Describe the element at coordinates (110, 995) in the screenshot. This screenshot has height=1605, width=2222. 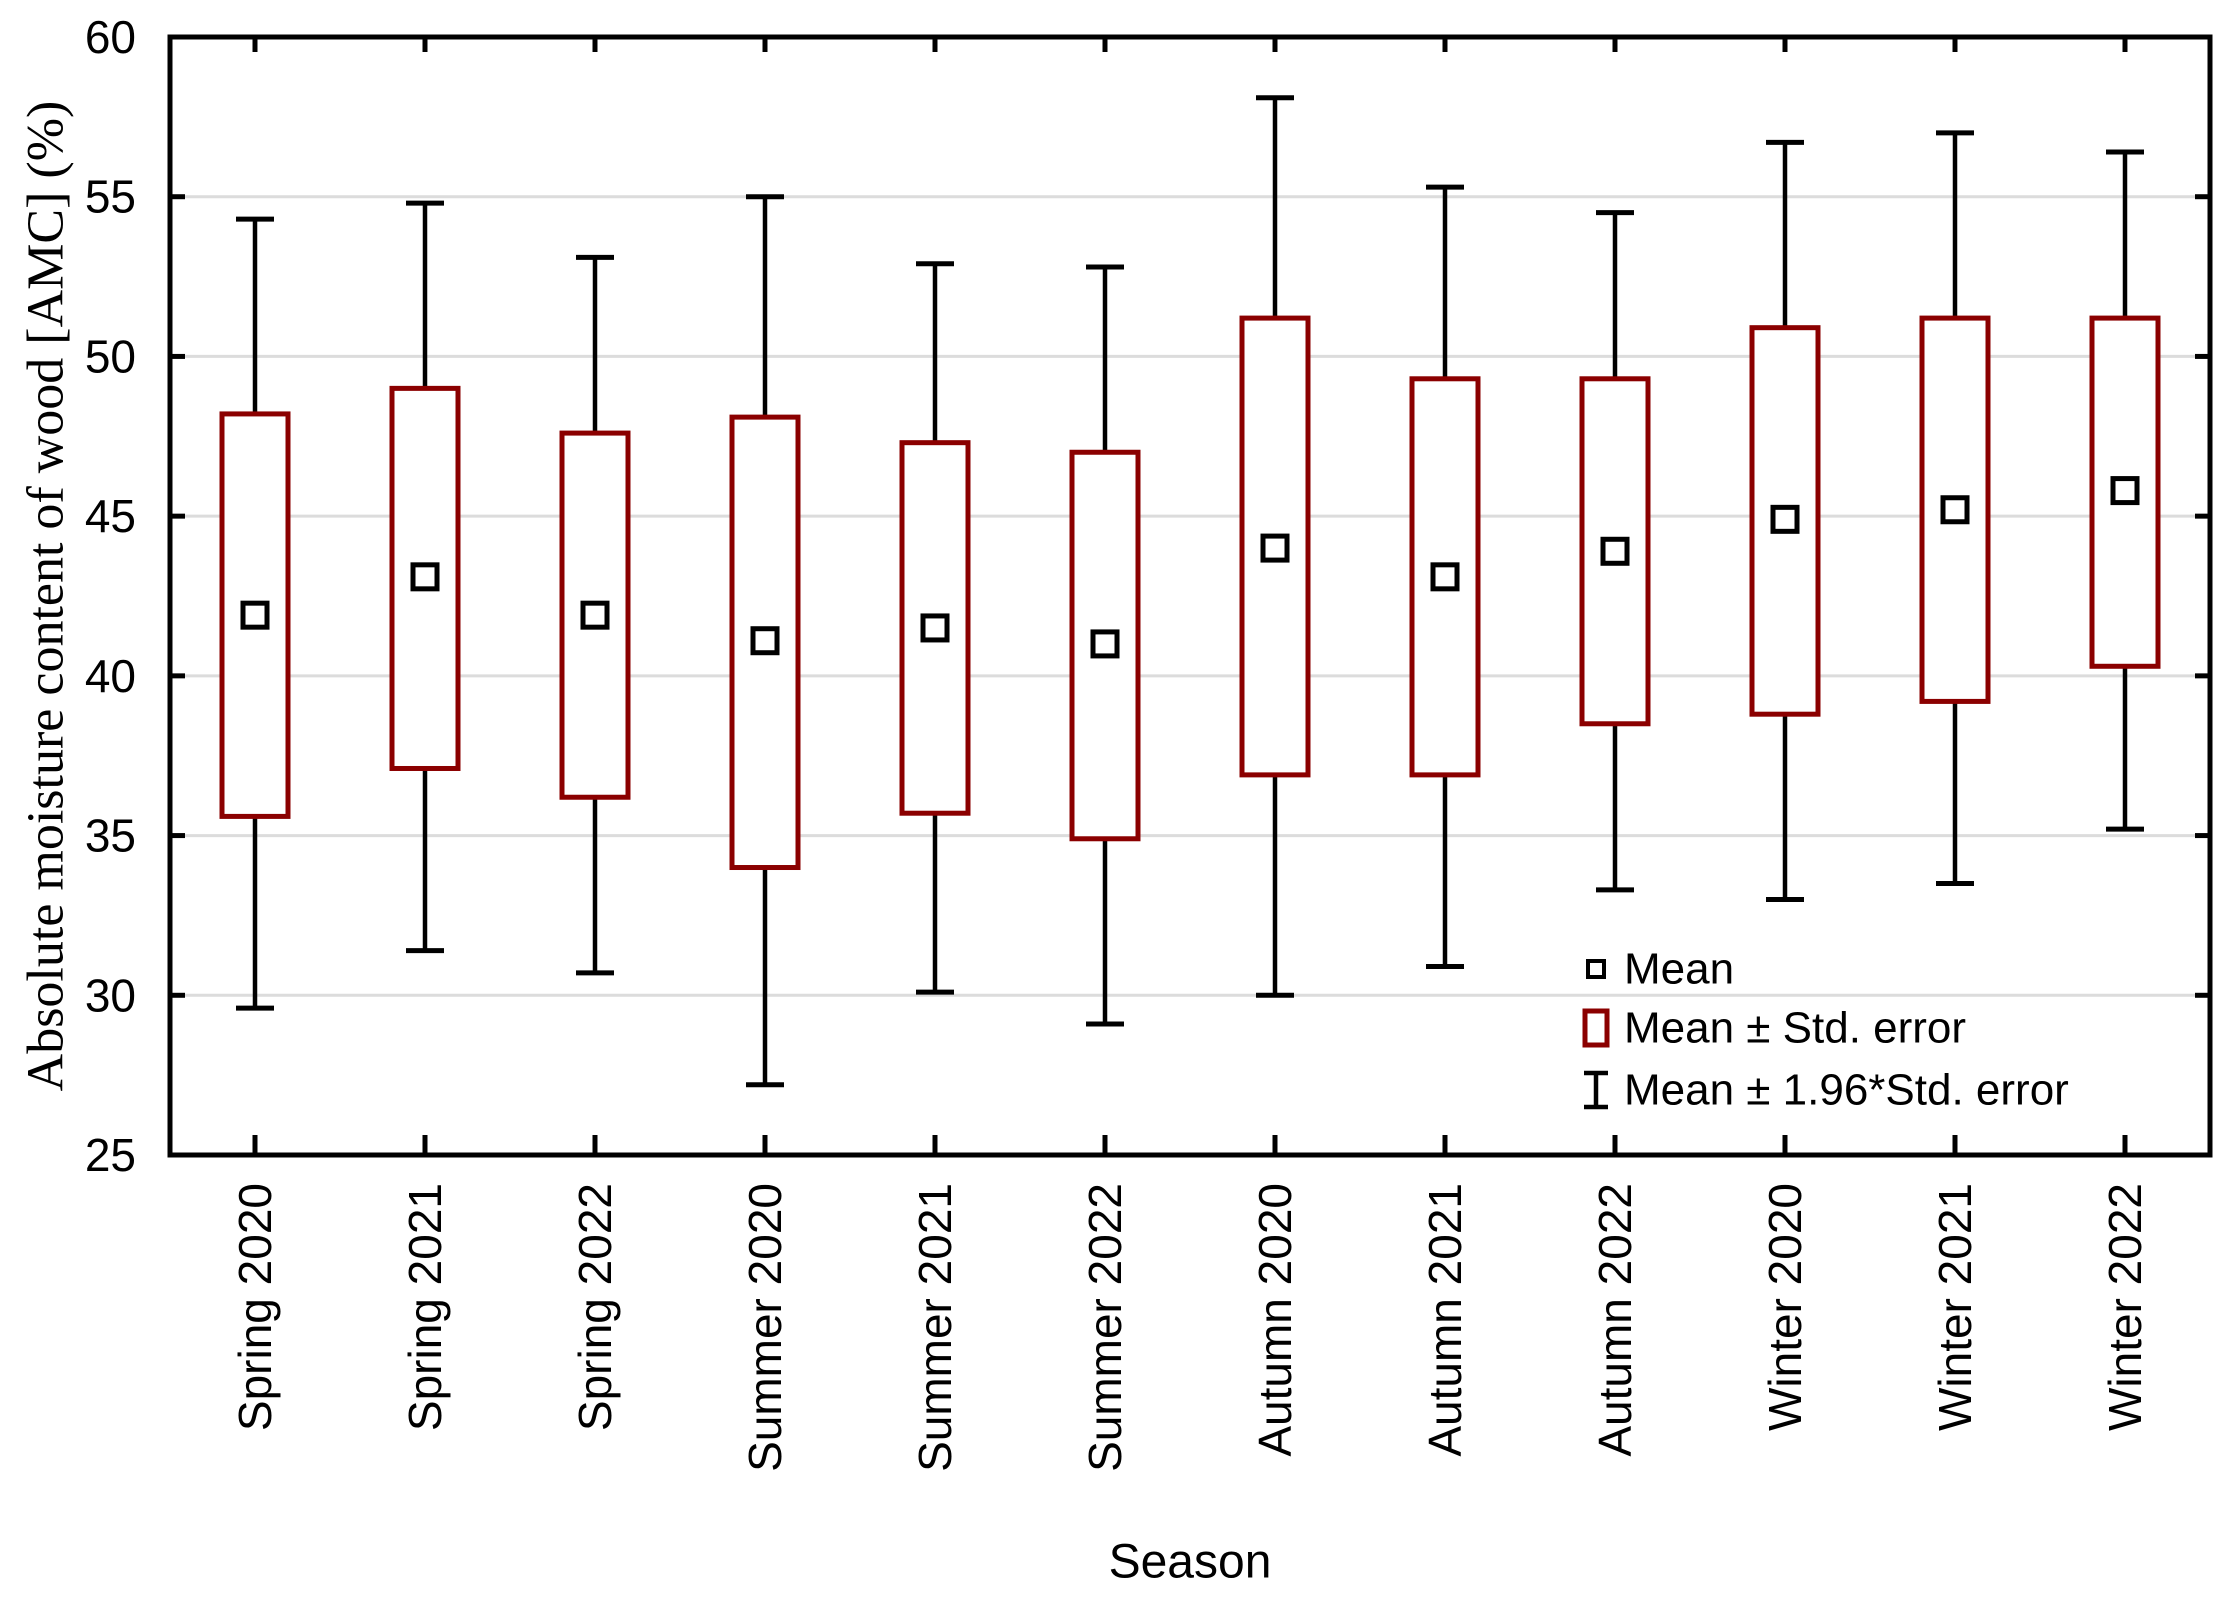
I see `y-tick-label-30: 30` at that location.